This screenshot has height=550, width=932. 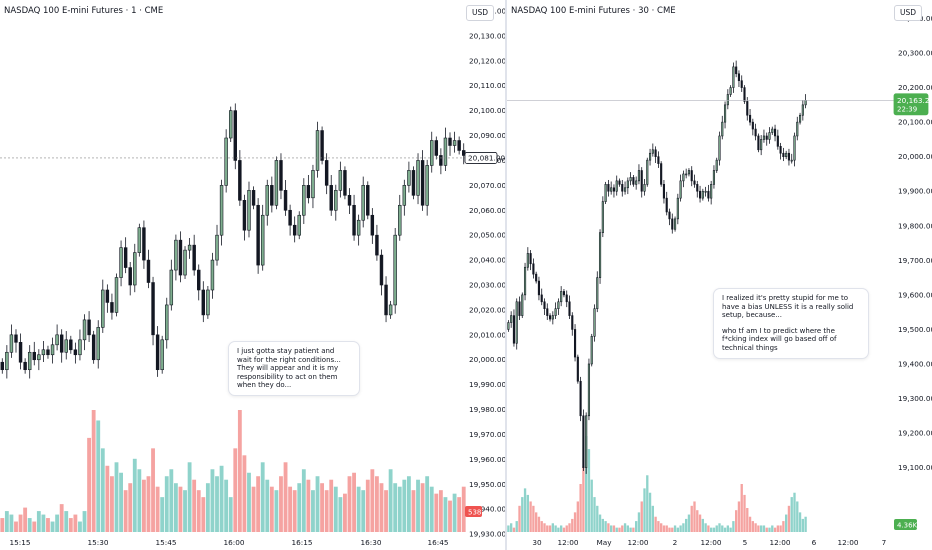 I want to click on currency-button-right: USD, so click(x=908, y=13).